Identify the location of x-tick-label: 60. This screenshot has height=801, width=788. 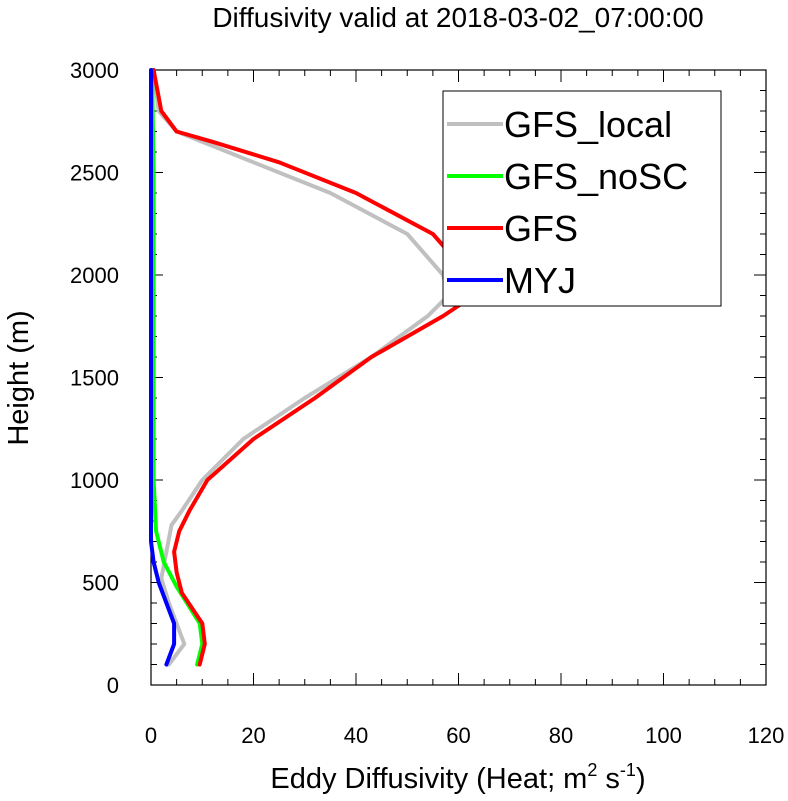
(458, 735).